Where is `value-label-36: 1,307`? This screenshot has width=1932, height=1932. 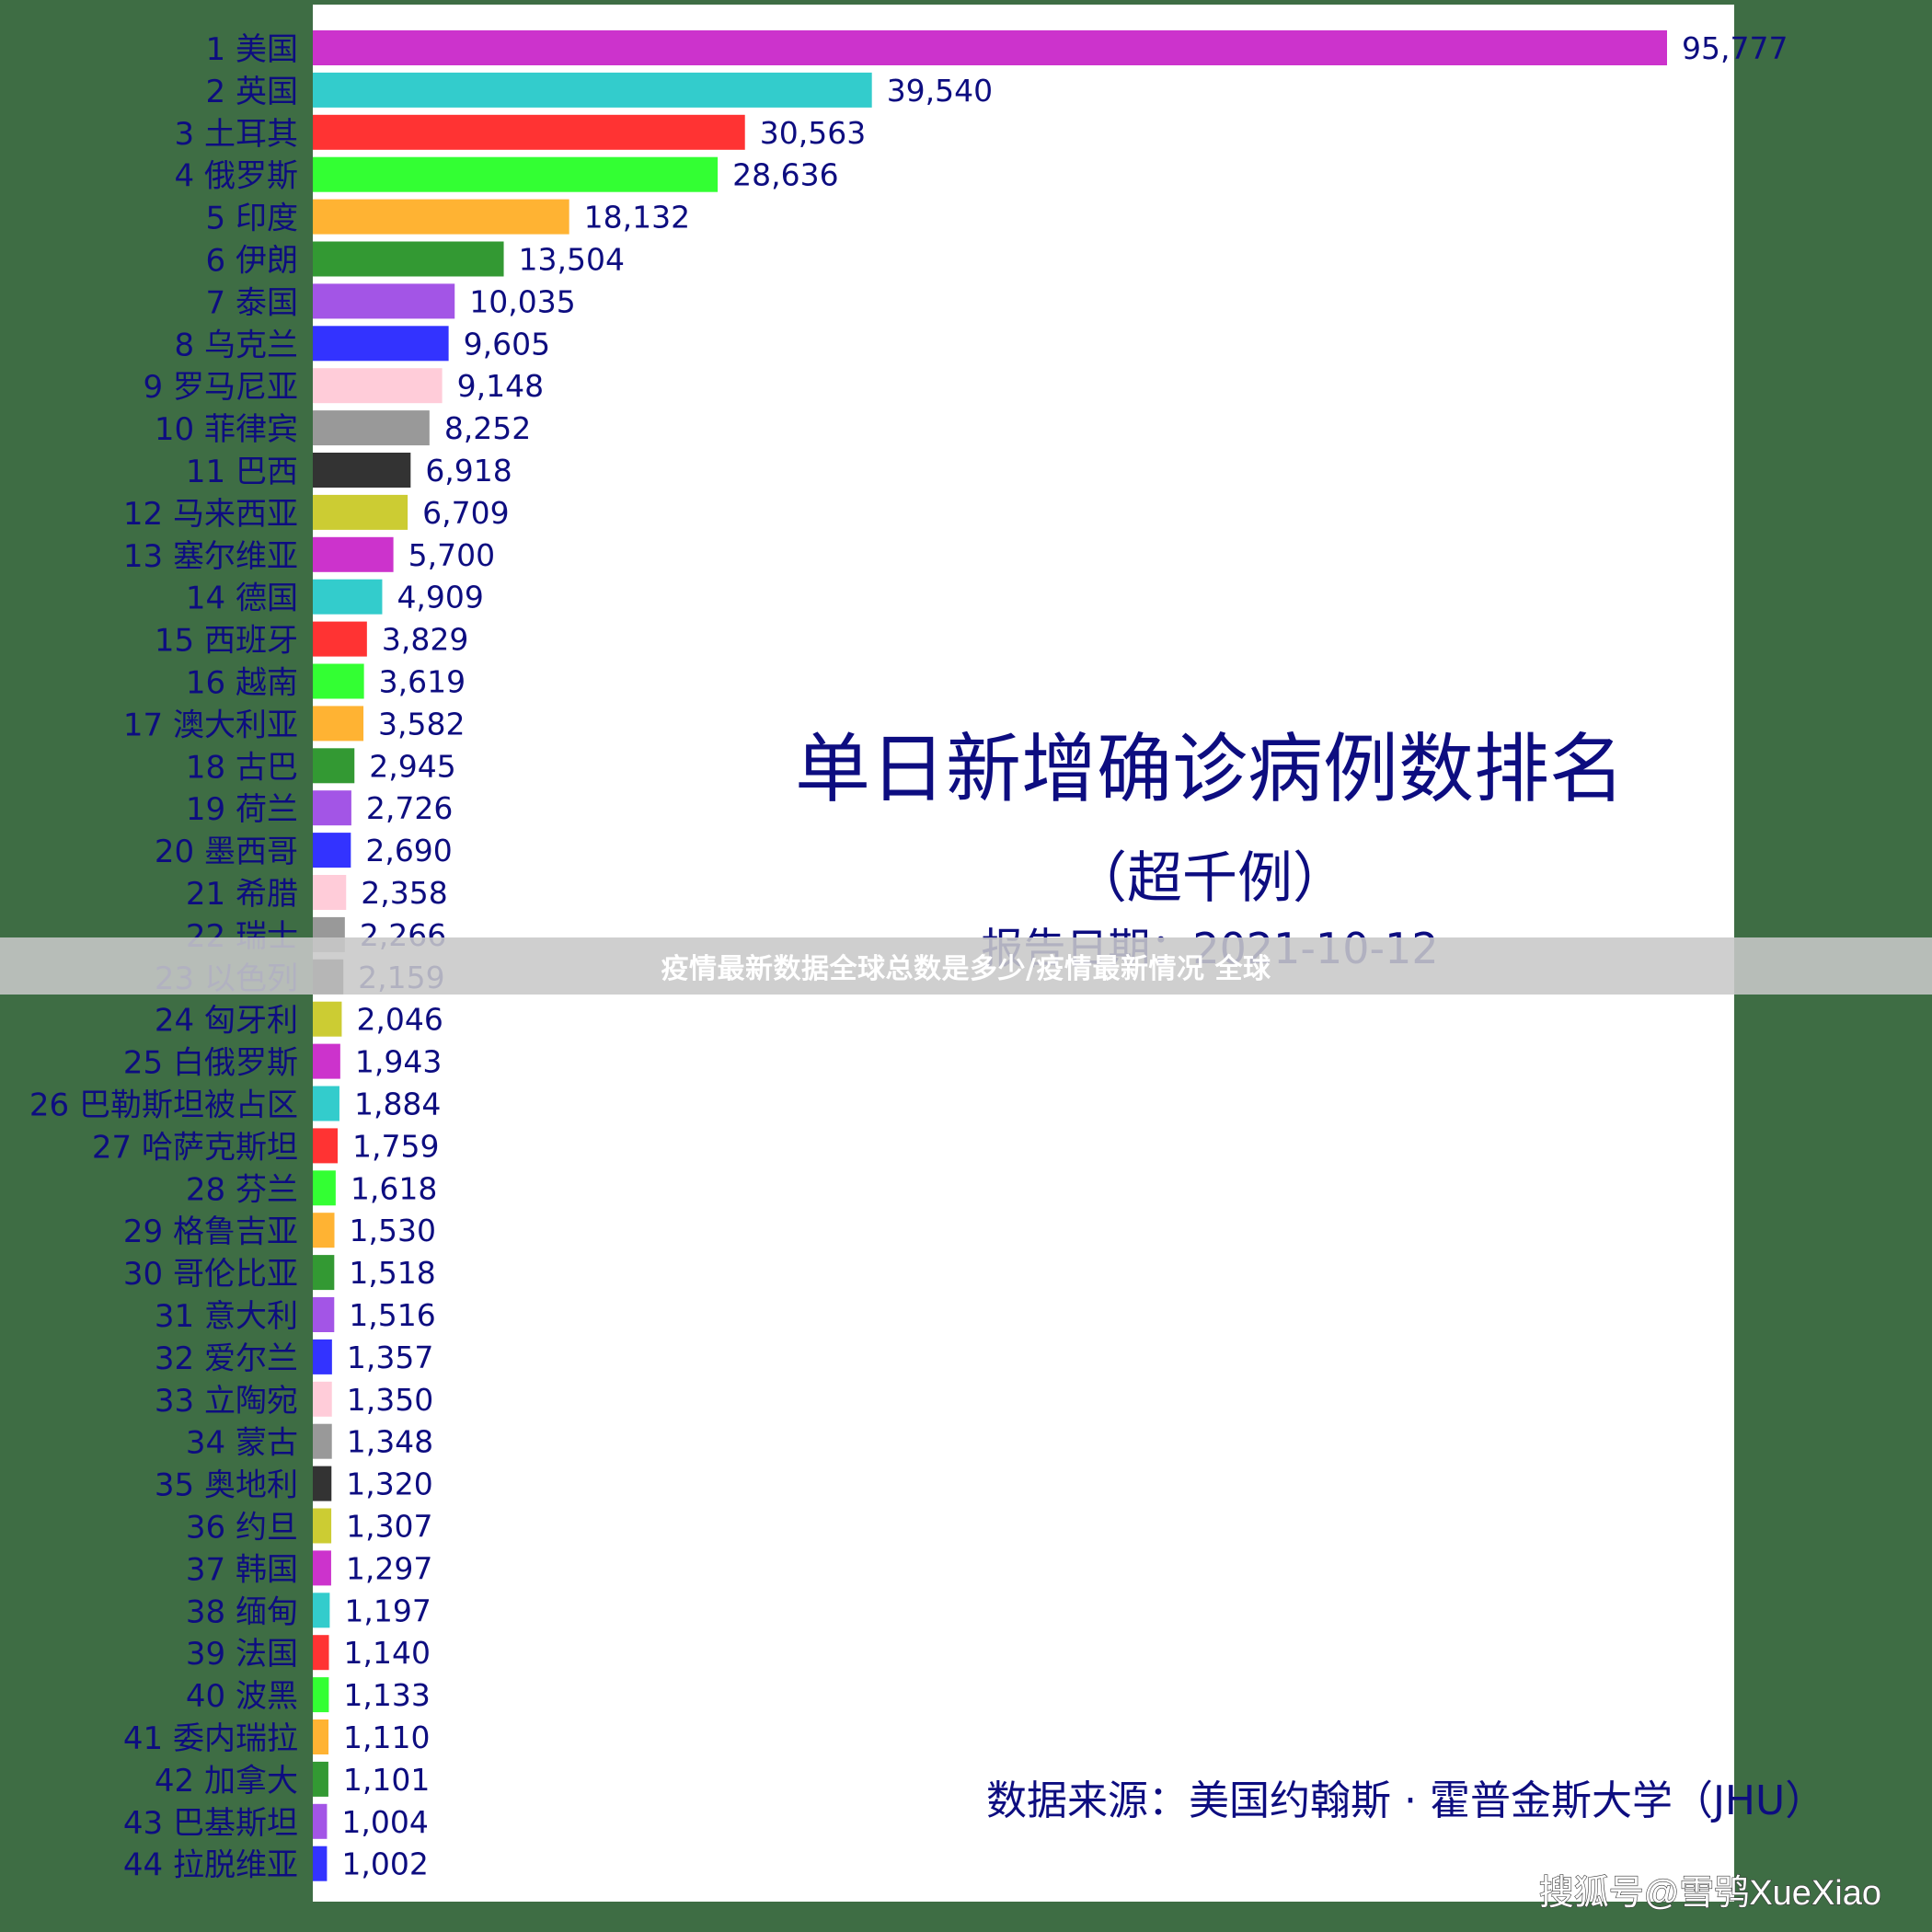
value-label-36: 1,307 is located at coordinates (389, 1527).